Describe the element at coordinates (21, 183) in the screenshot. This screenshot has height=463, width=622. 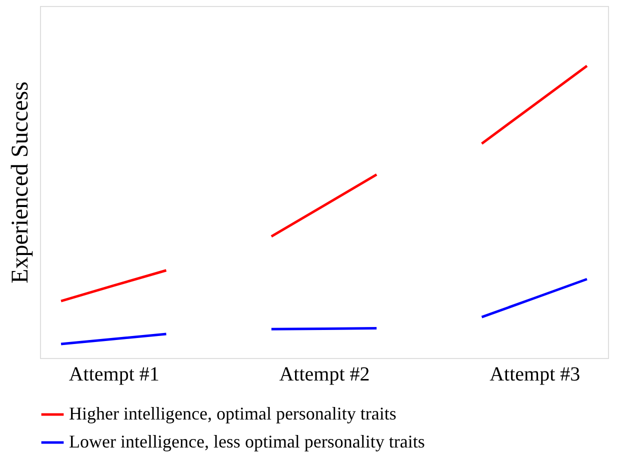
I see `y-axis-title: Experienced Success` at that location.